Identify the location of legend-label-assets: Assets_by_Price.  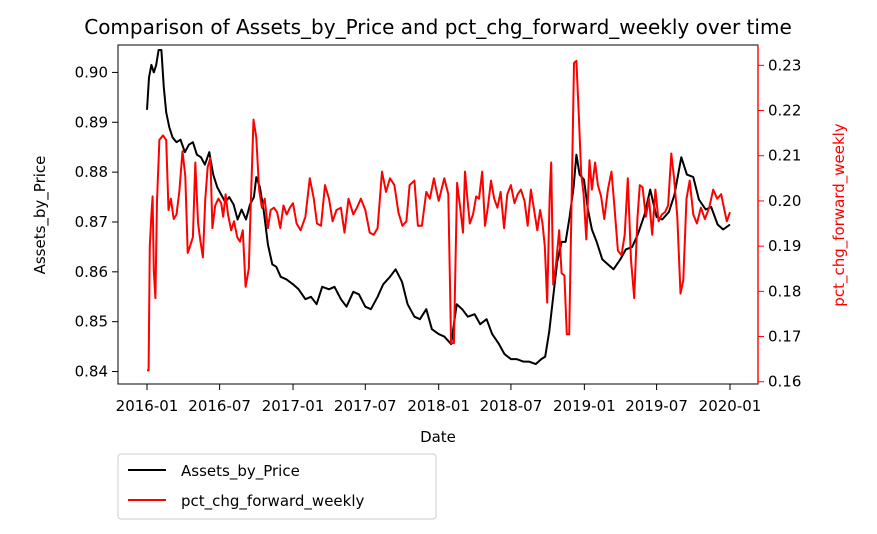
(240, 471).